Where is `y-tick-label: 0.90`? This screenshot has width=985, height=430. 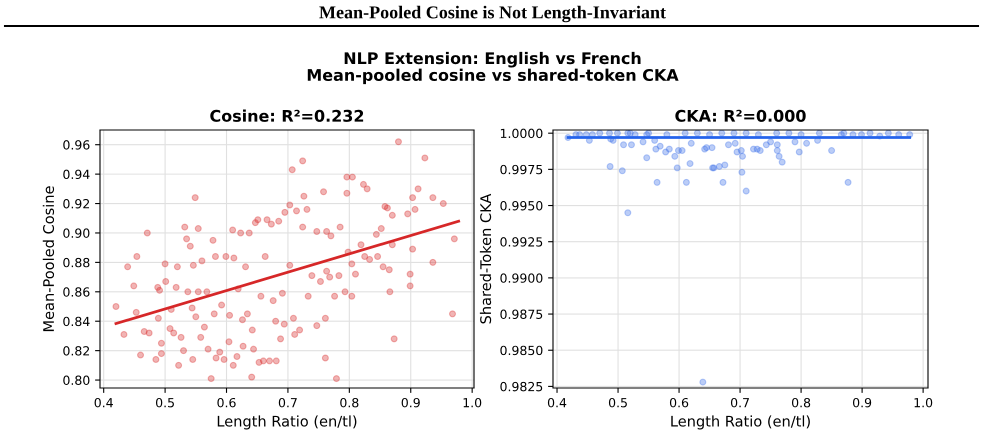 y-tick-label: 0.90 is located at coordinates (76, 233).